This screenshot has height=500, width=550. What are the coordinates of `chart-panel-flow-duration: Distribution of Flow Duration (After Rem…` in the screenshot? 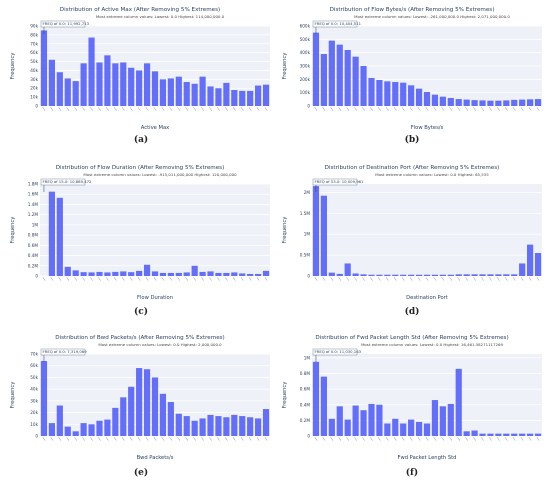 It's located at (140, 232).